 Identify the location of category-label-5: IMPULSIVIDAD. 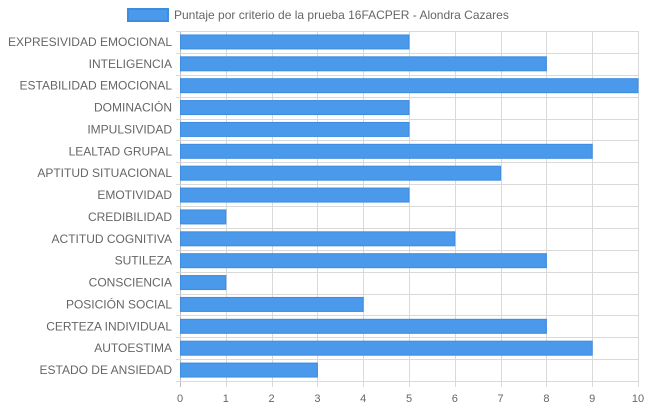
(129, 129).